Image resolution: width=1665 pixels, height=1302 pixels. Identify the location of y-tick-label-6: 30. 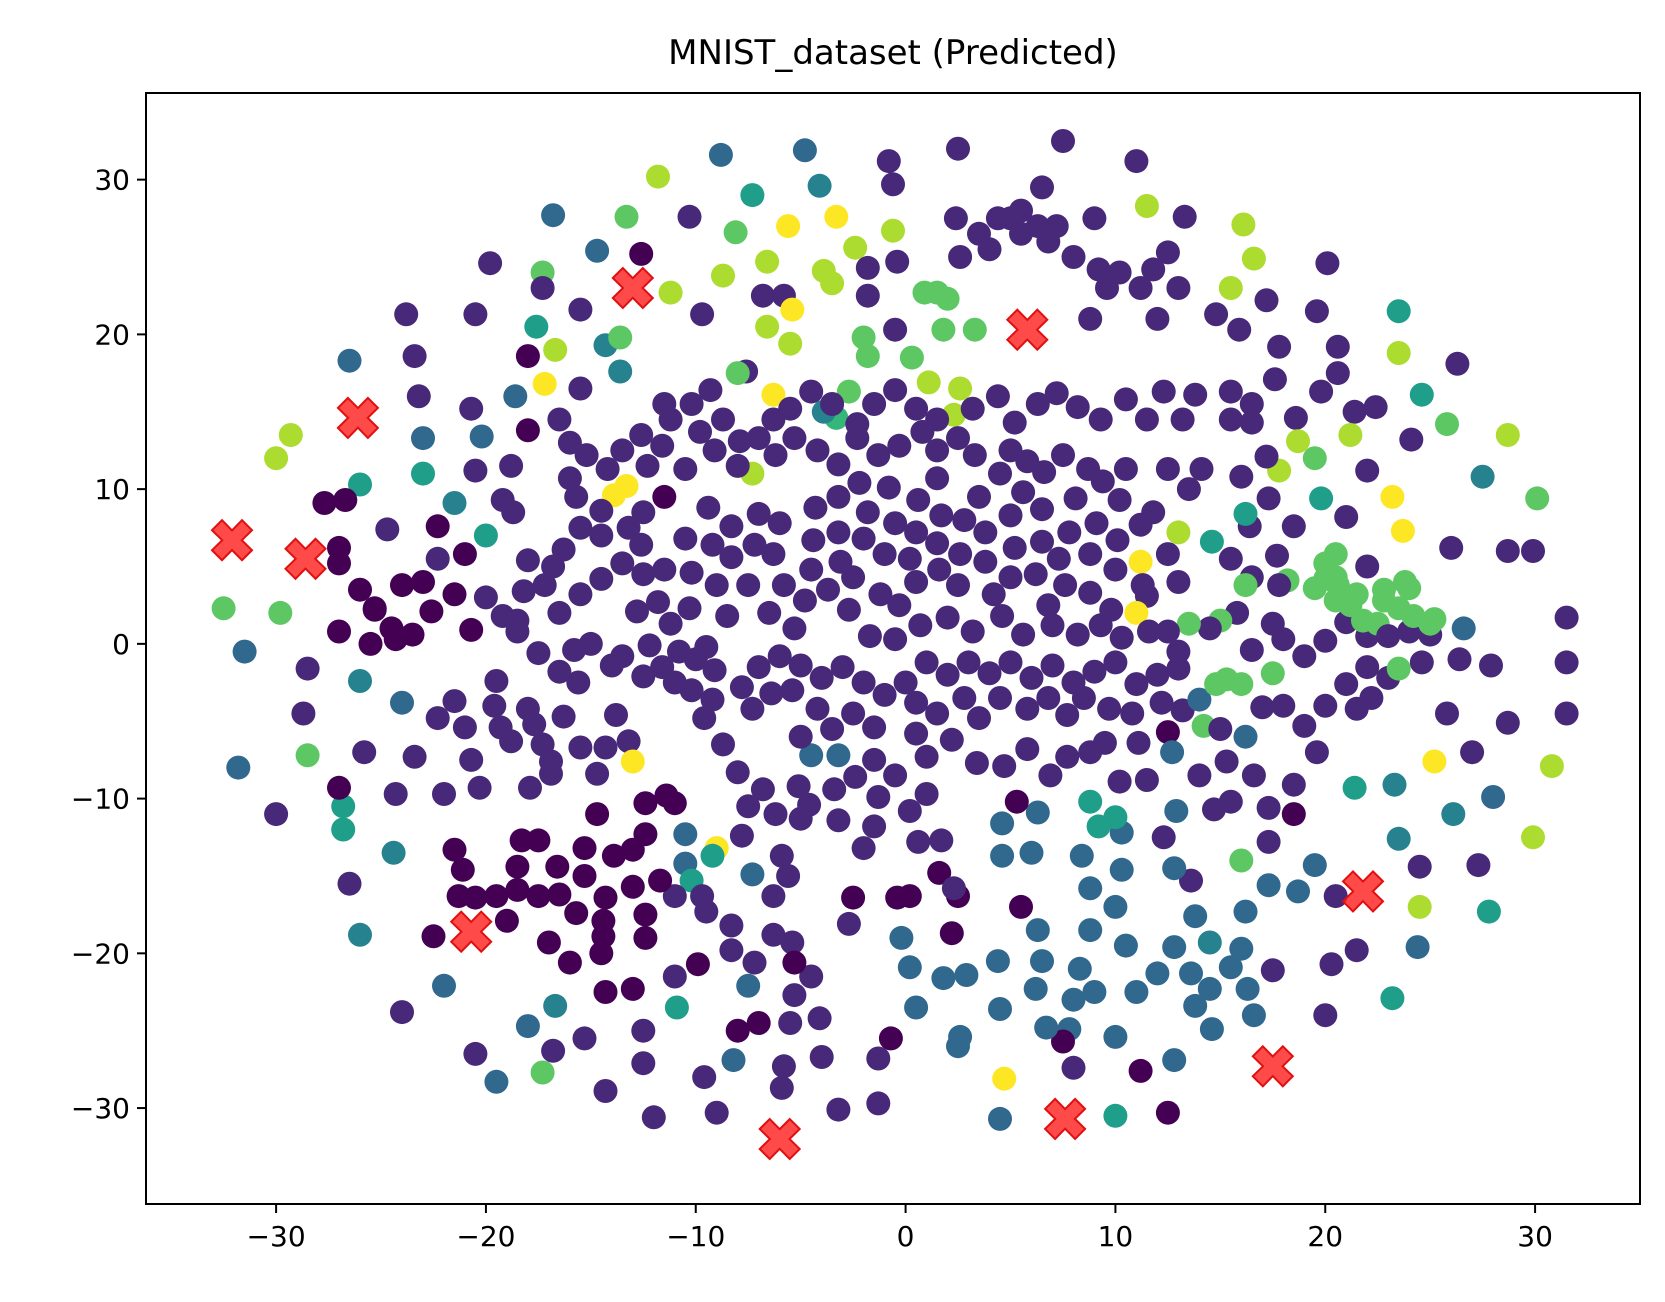
(112, 180).